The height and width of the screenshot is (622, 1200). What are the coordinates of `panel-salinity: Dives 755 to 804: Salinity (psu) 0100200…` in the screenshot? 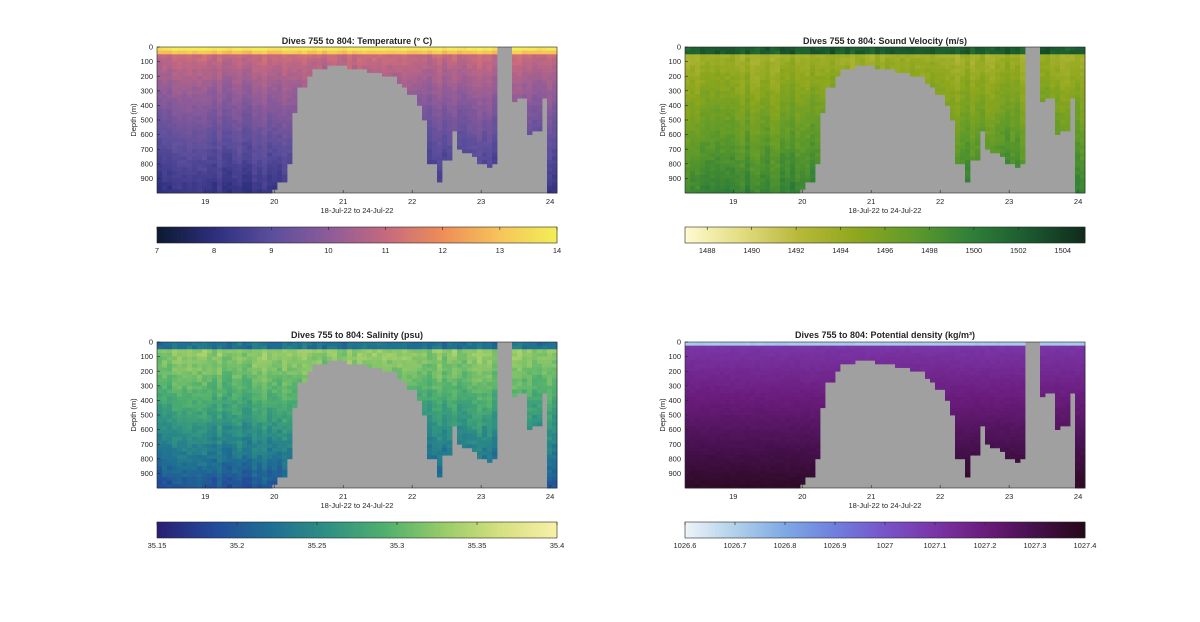 It's located at (346, 440).